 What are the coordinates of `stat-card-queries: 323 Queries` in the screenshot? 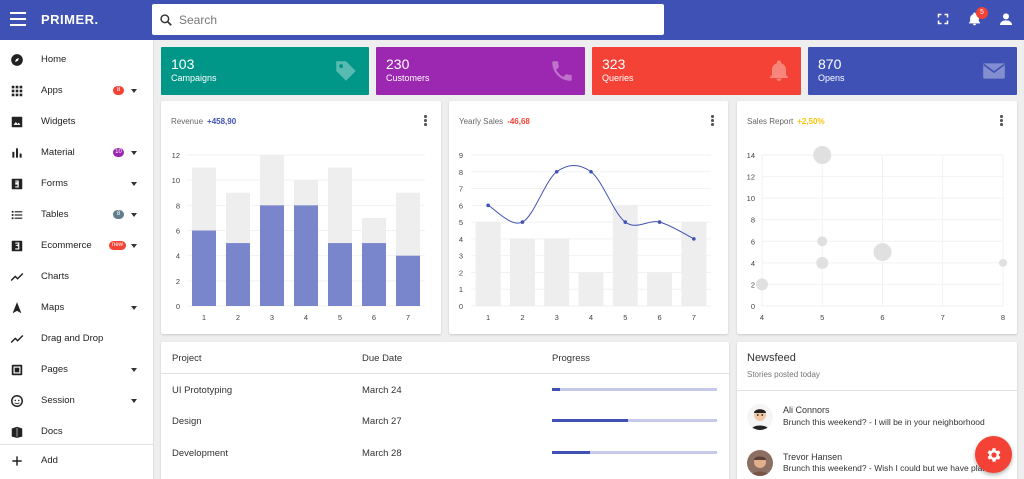 It's located at (696, 71).